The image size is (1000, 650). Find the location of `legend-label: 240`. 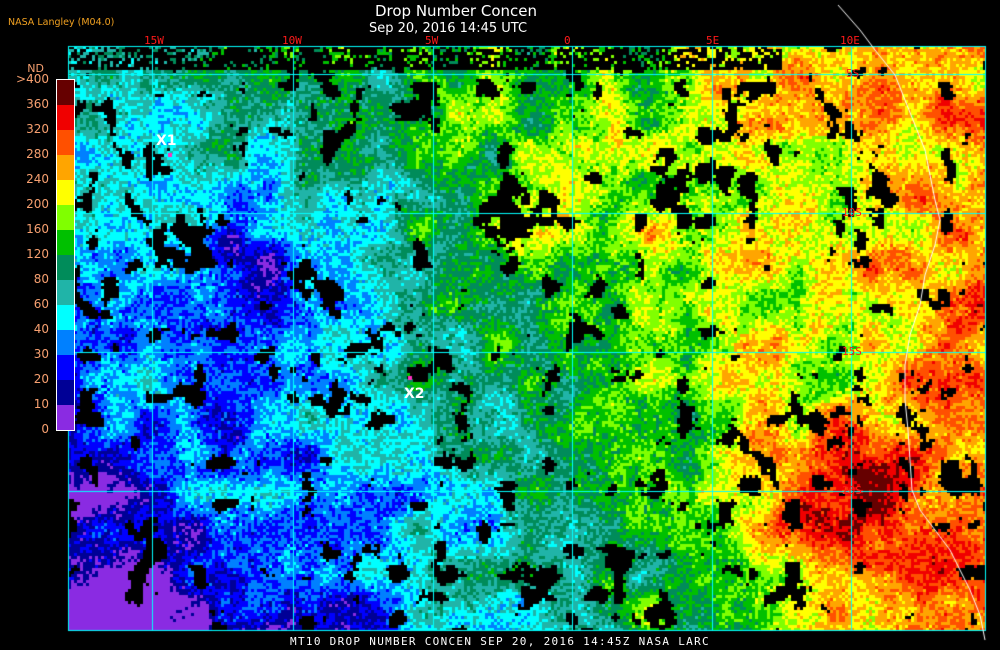

legend-label: 240 is located at coordinates (37, 179).